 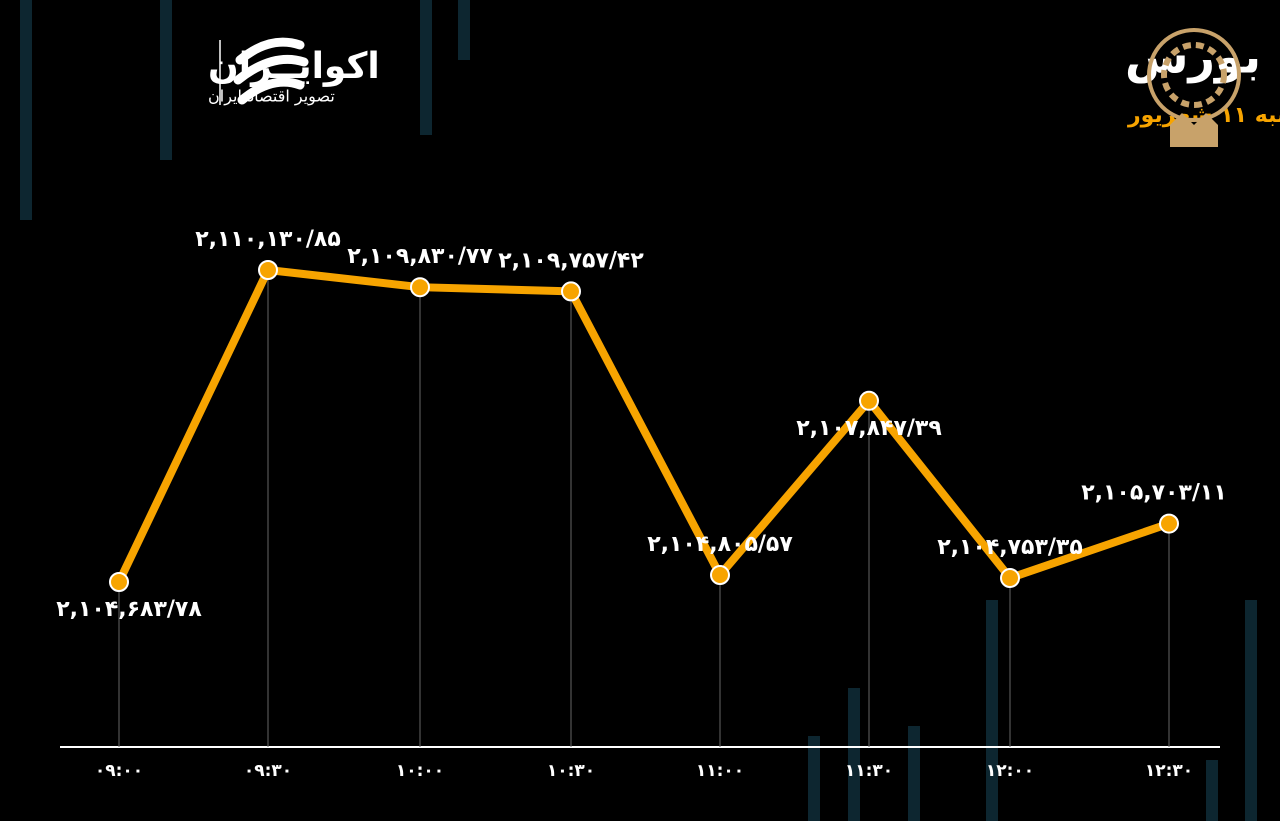 What do you see at coordinates (1010, 547) in the screenshot?
I see `data-label: ۲,۱۰۴,۷۵۳/۳۵` at bounding box center [1010, 547].